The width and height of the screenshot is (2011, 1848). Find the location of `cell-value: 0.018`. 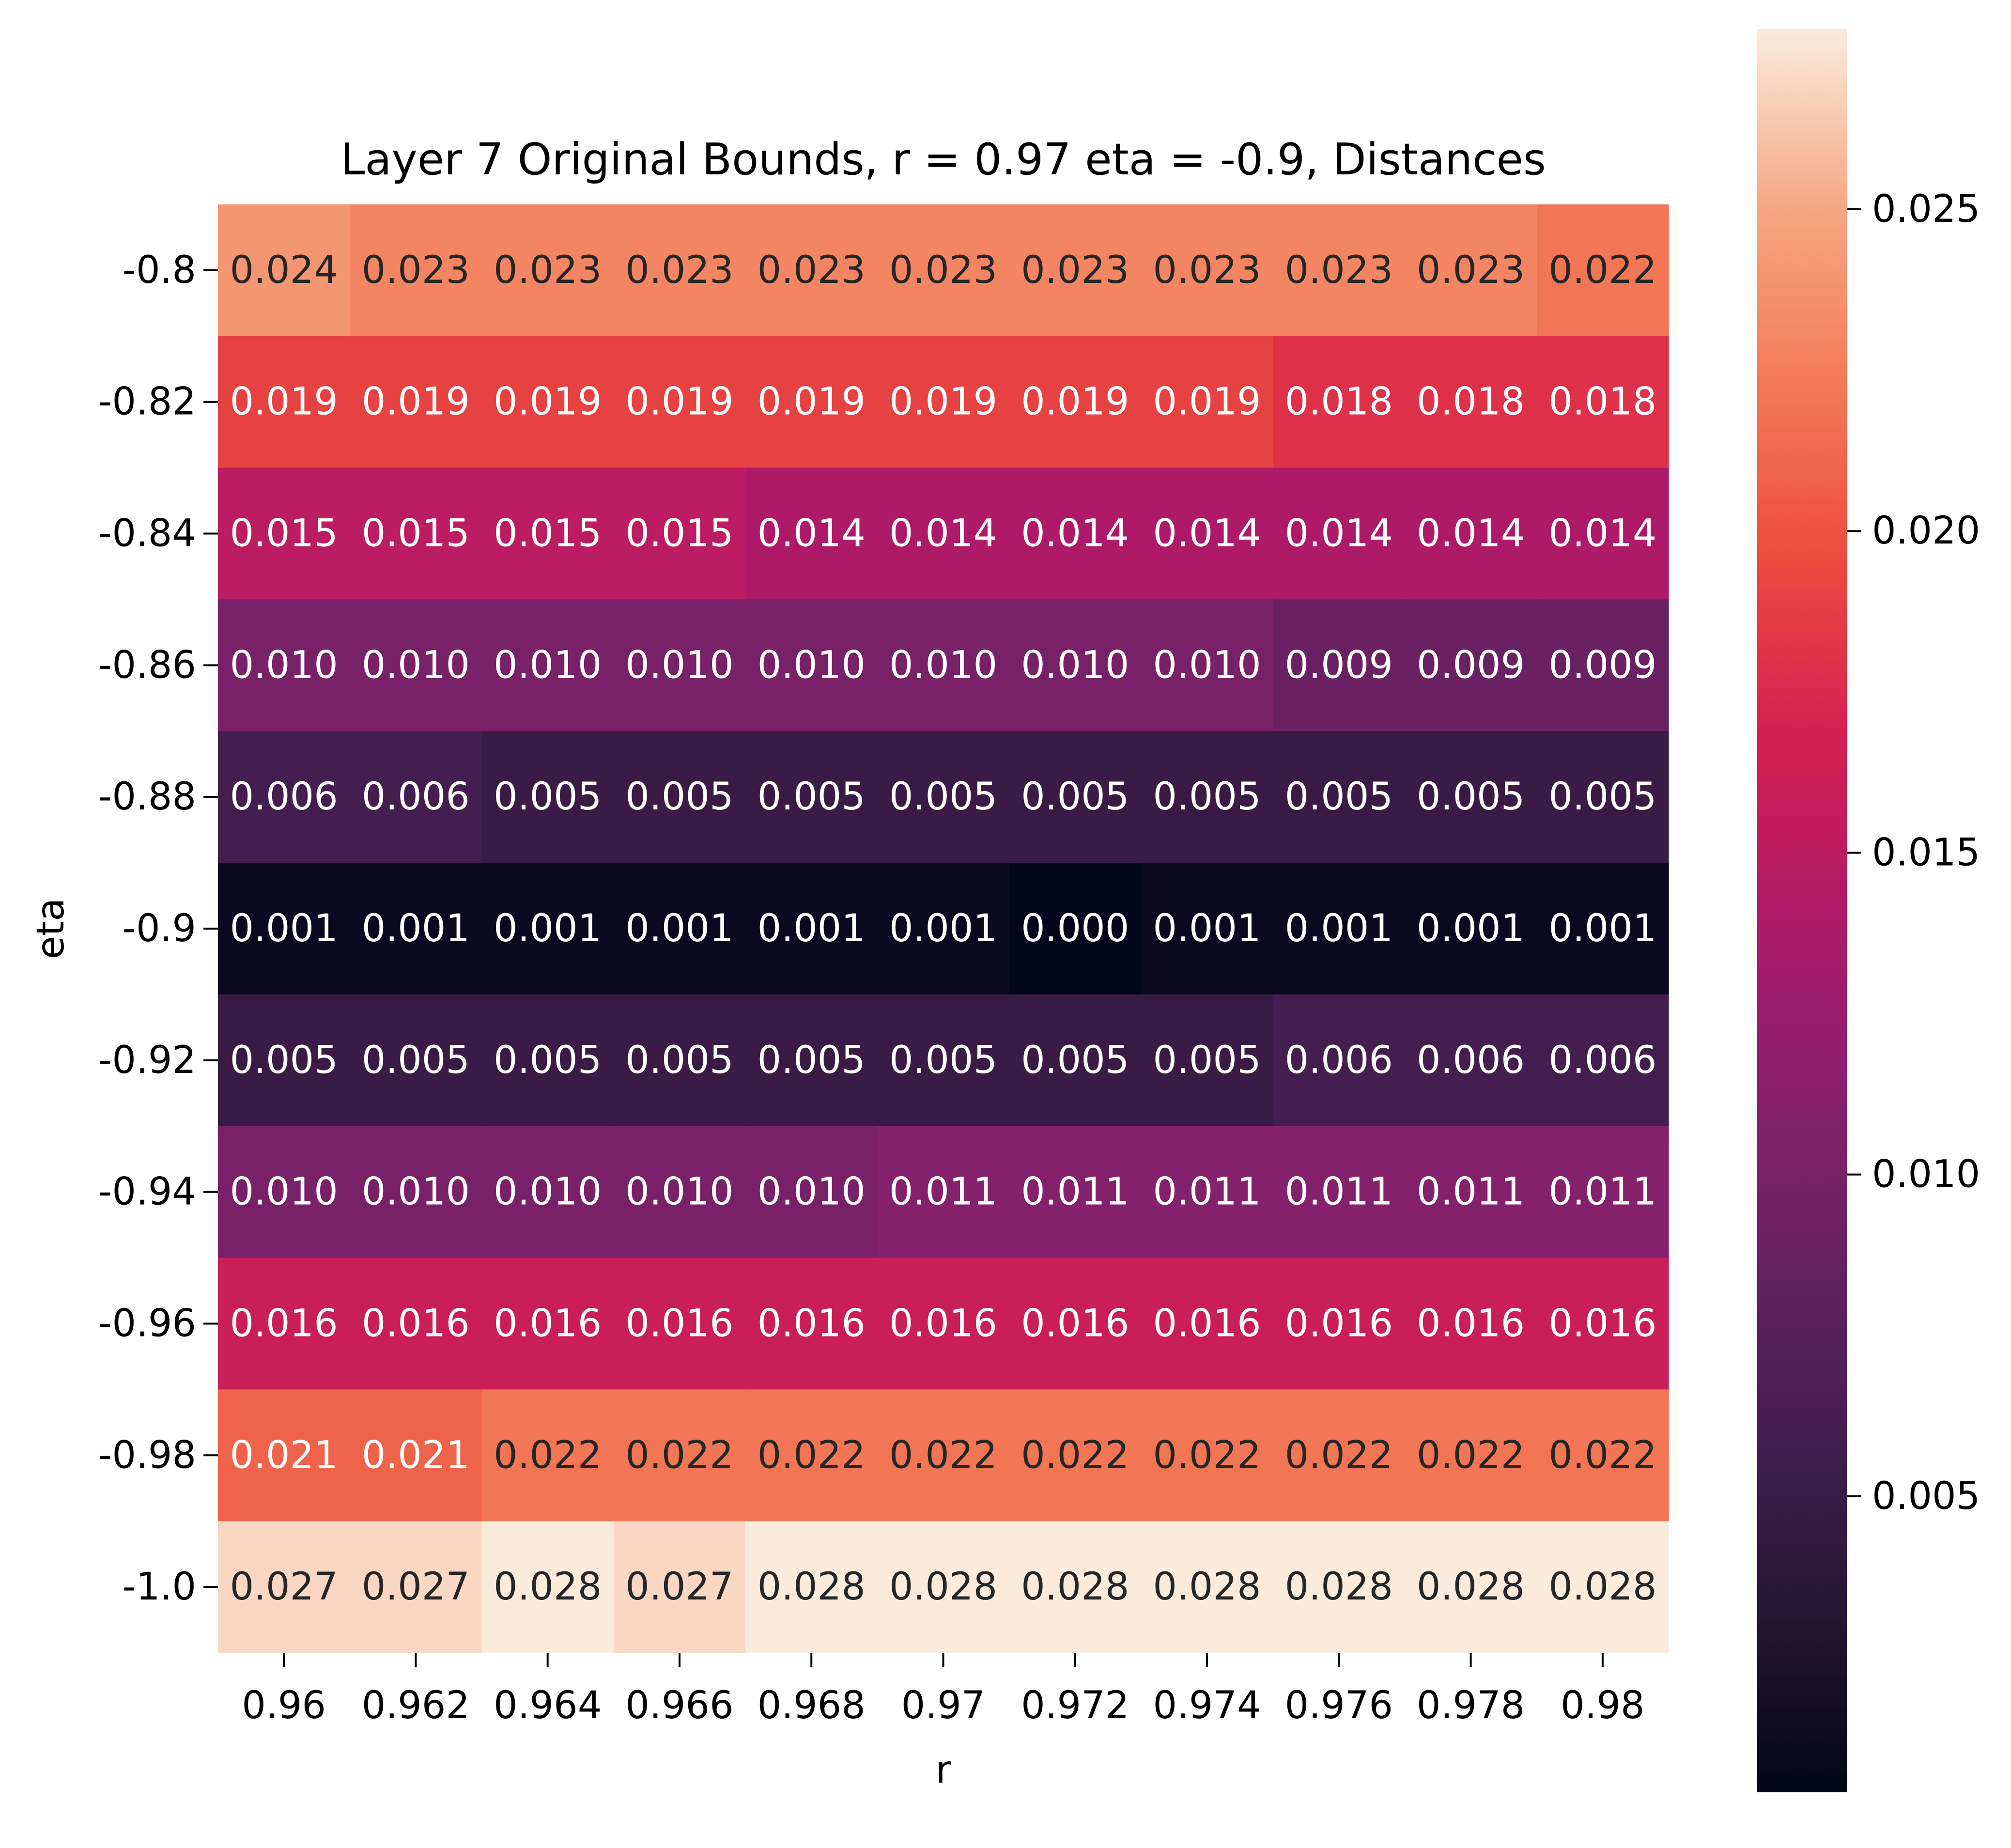

cell-value: 0.018 is located at coordinates (1602, 402).